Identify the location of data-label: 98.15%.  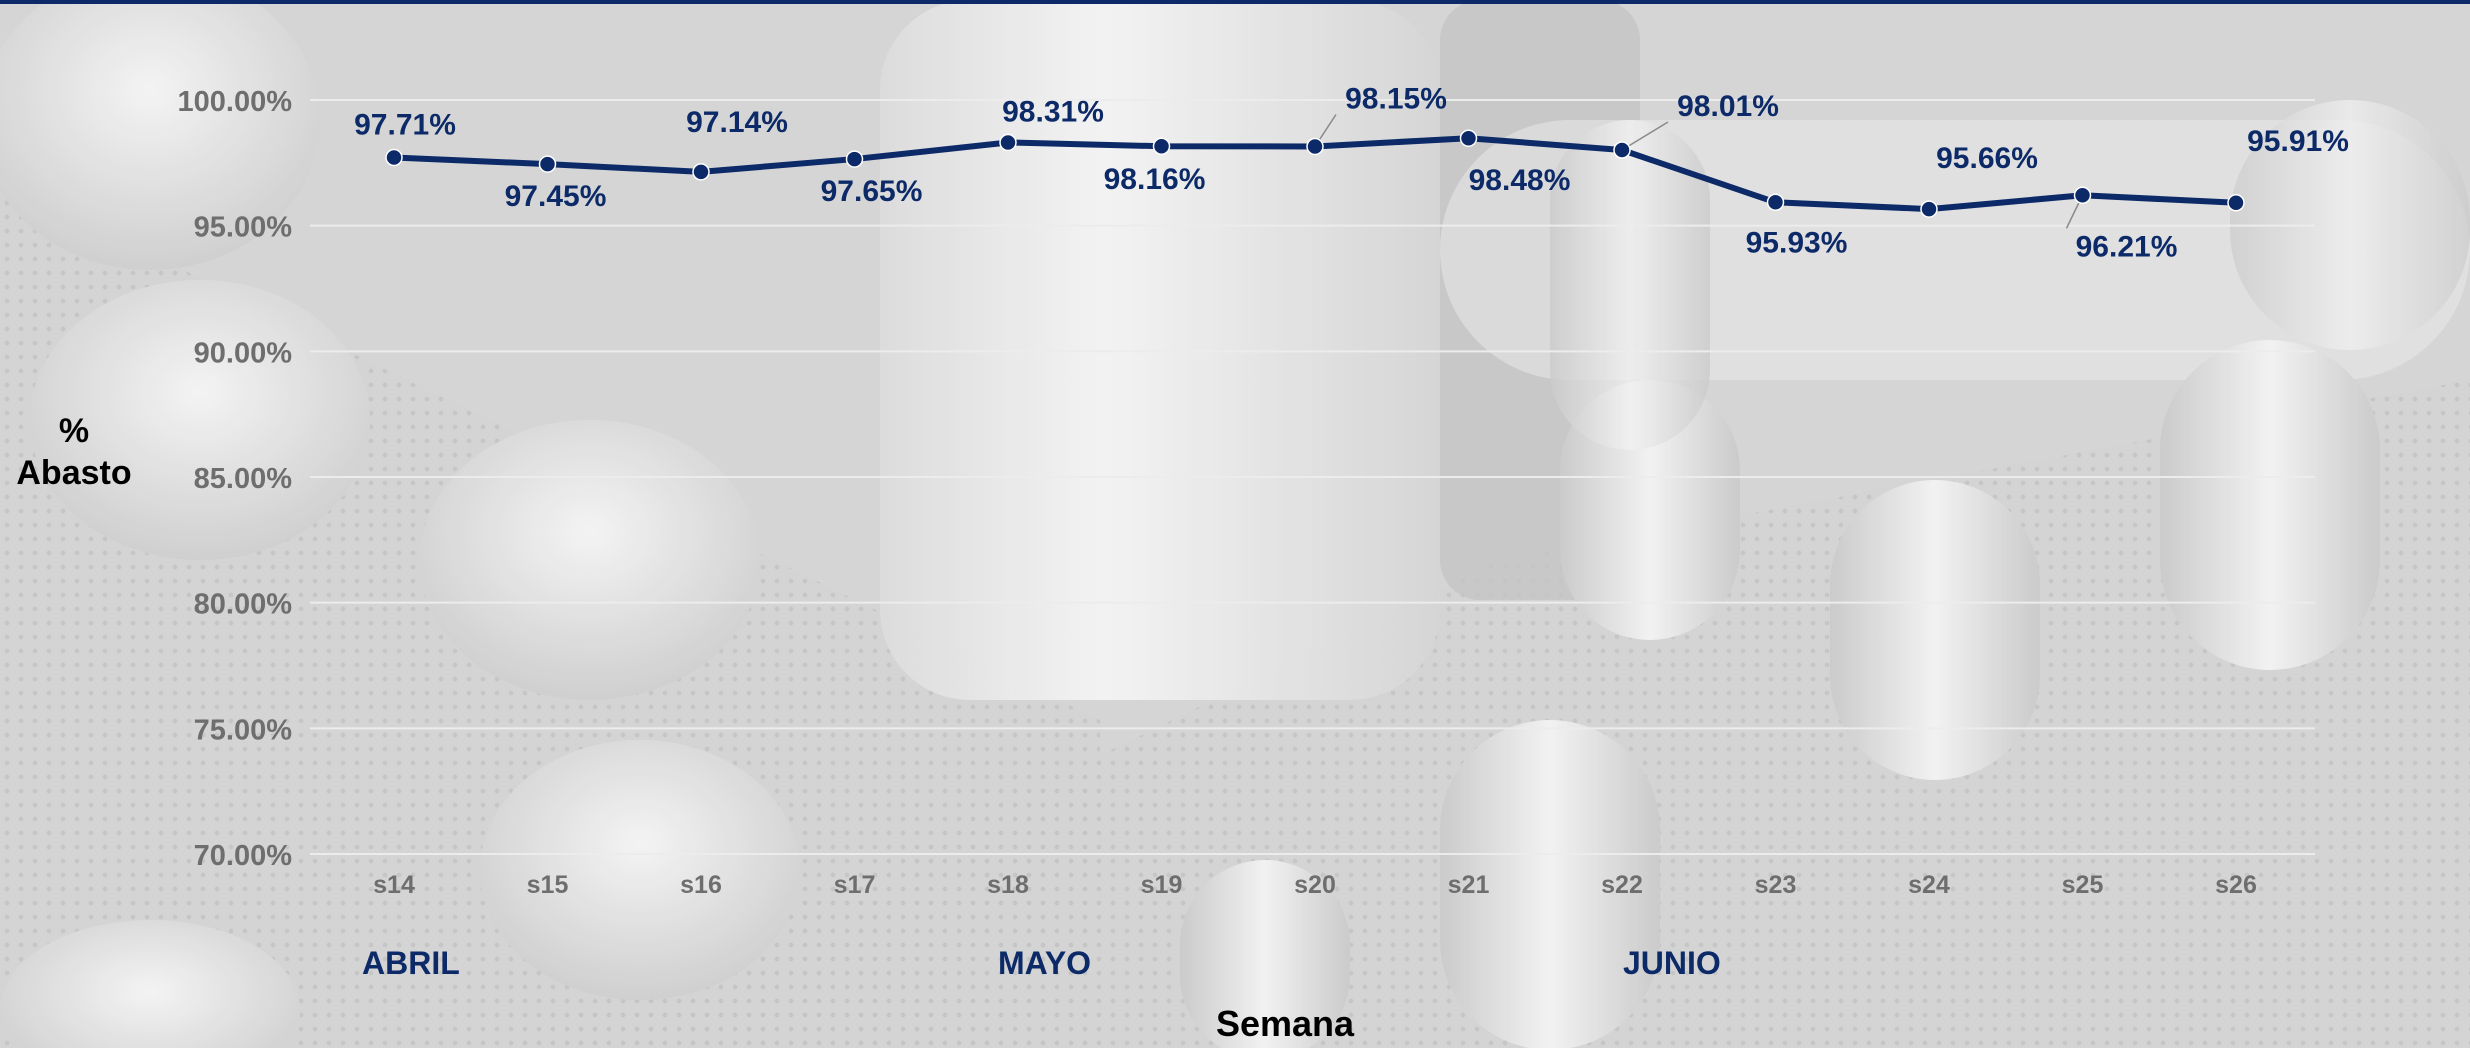
(1396, 98).